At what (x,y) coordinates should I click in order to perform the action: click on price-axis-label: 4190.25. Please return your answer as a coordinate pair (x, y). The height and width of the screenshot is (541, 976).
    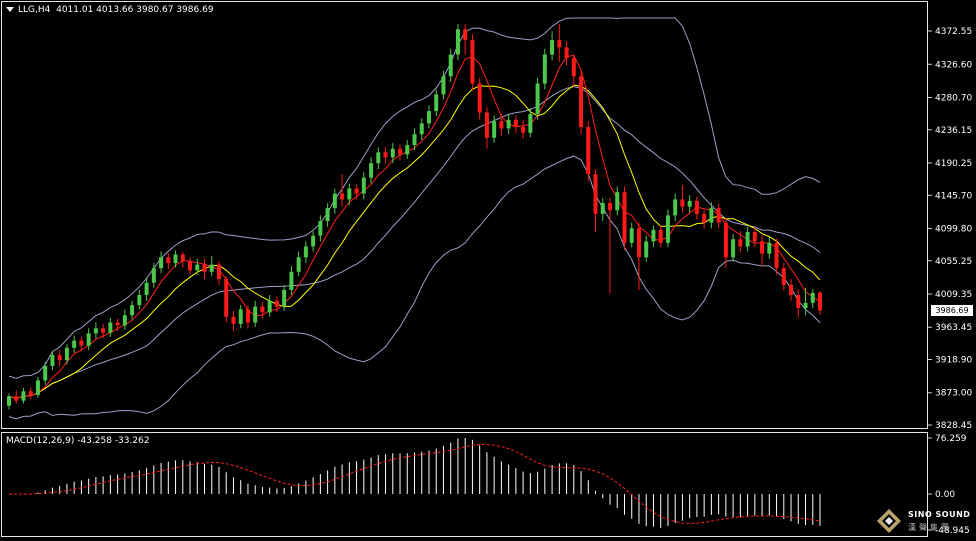
    Looking at the image, I should click on (953, 164).